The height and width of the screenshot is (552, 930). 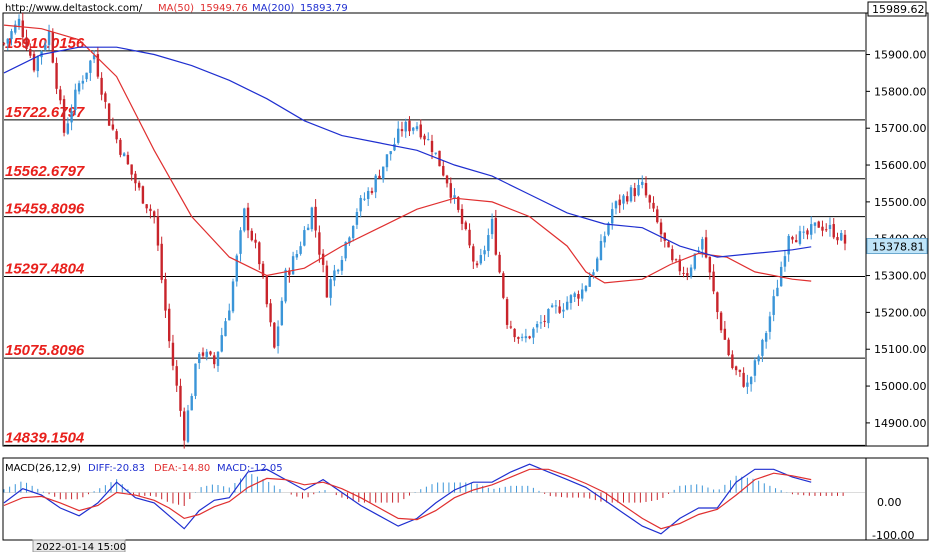 I want to click on top-price-box, so click(x=897, y=9).